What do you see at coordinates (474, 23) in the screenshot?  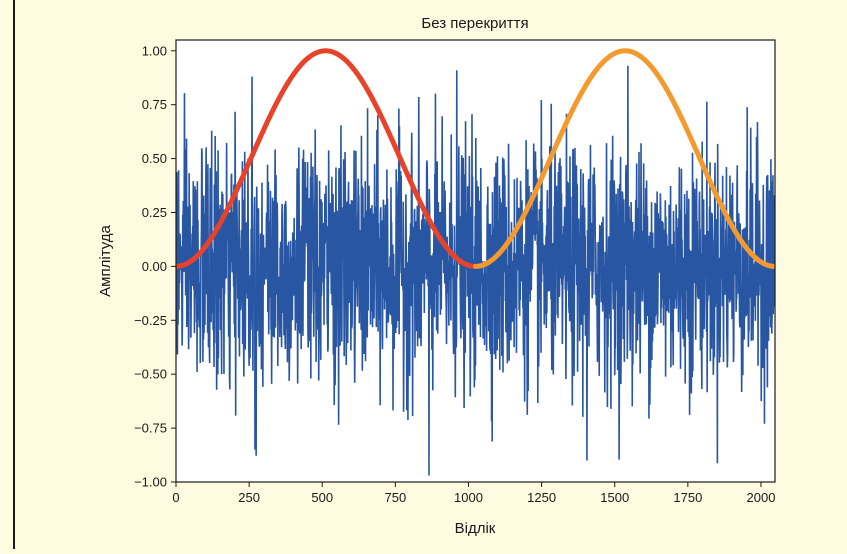 I see `chart-title: Без перекриття` at bounding box center [474, 23].